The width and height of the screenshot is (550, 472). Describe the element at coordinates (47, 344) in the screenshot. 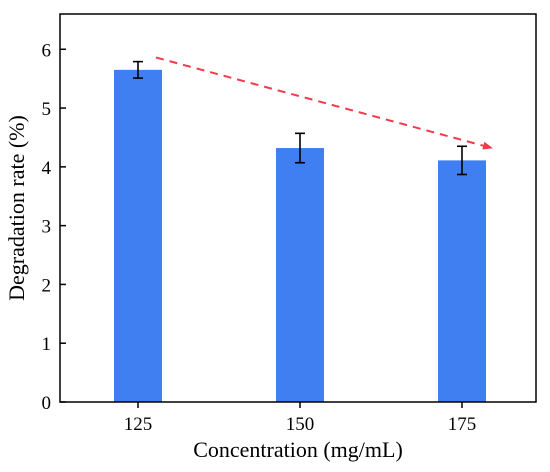

I see `y-tick-label: 1` at that location.